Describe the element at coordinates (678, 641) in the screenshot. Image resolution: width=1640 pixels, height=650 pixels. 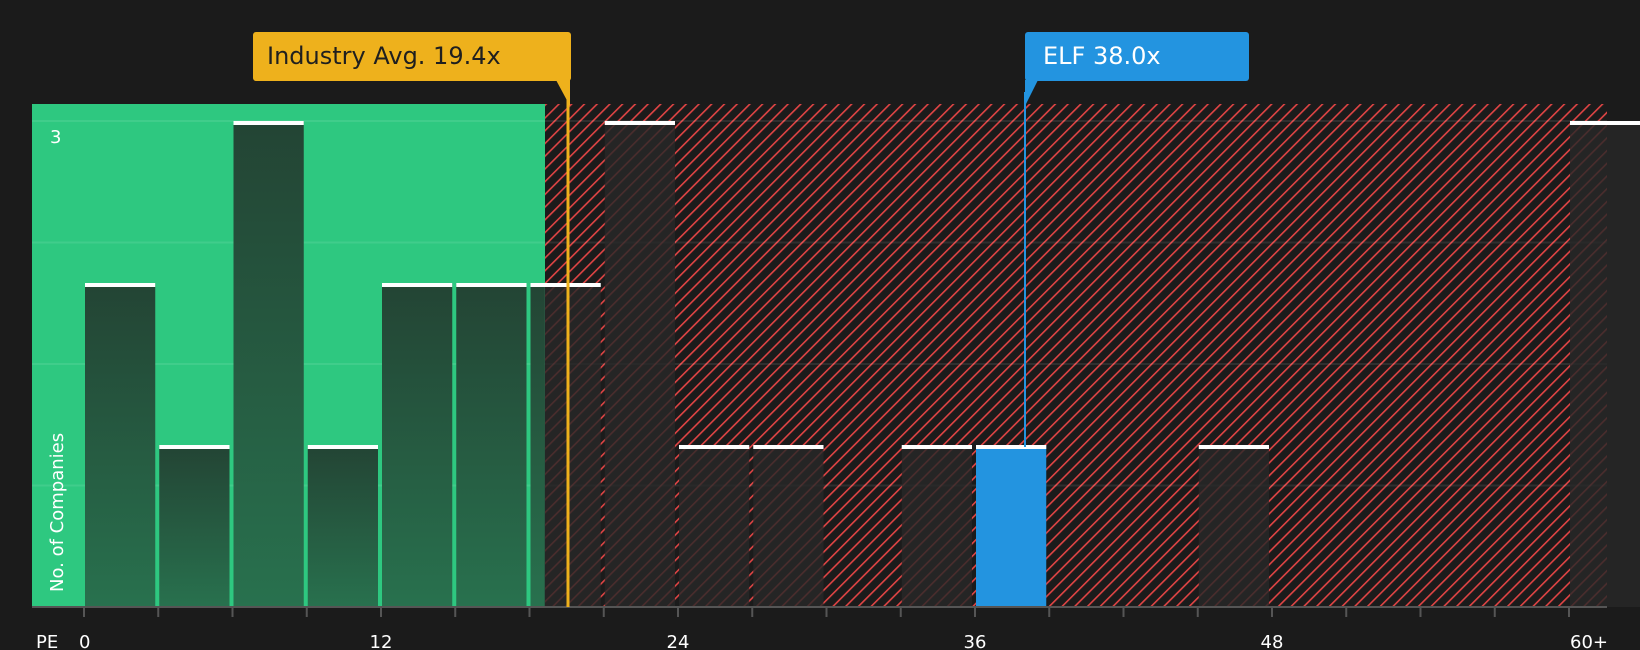
I see `x-tick-label: 24` at that location.